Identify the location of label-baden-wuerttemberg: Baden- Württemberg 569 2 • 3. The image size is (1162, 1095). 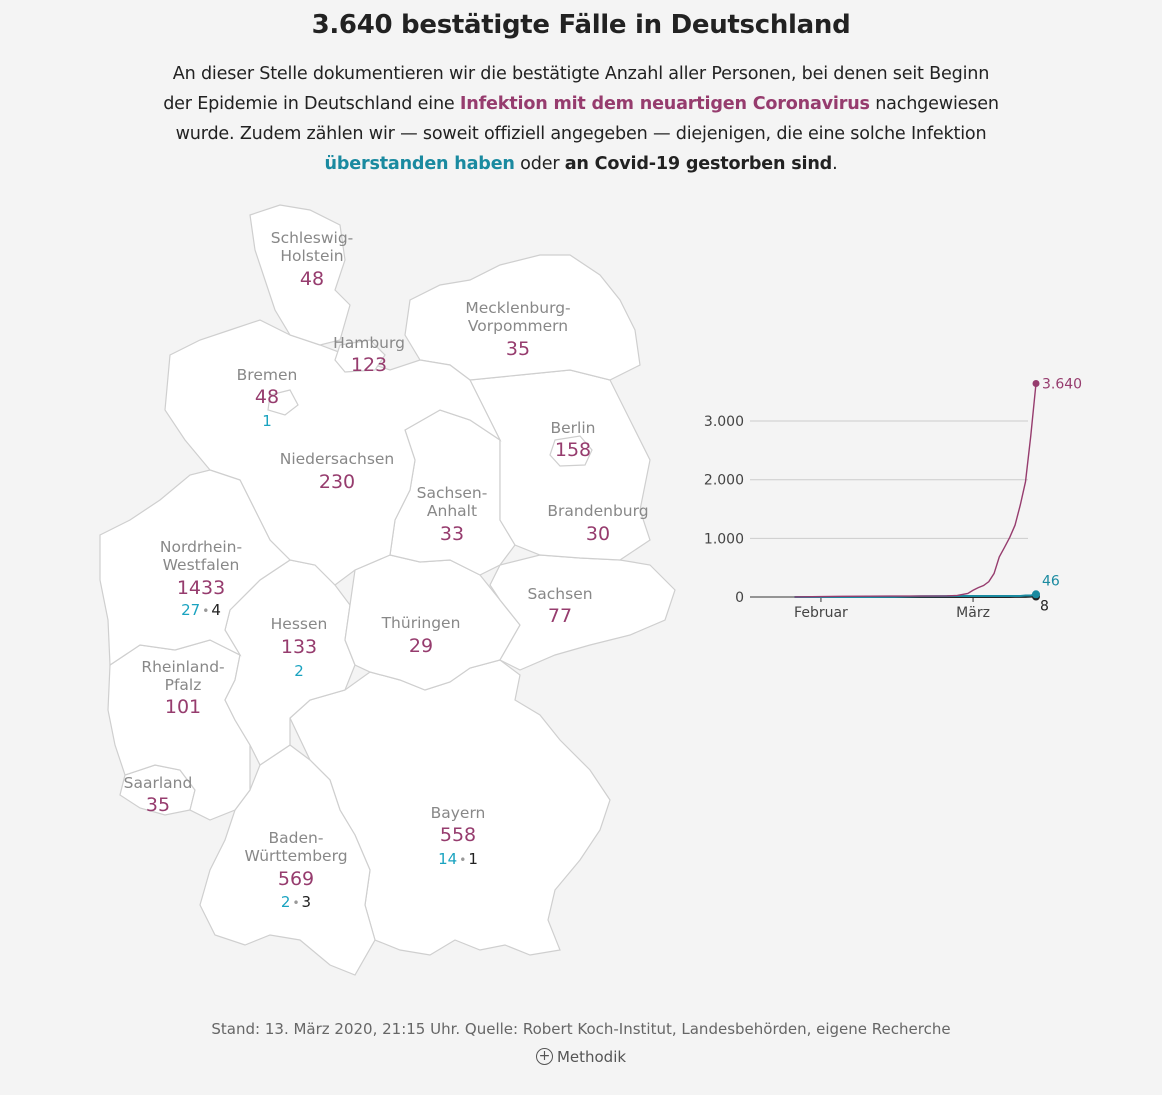
(295, 870).